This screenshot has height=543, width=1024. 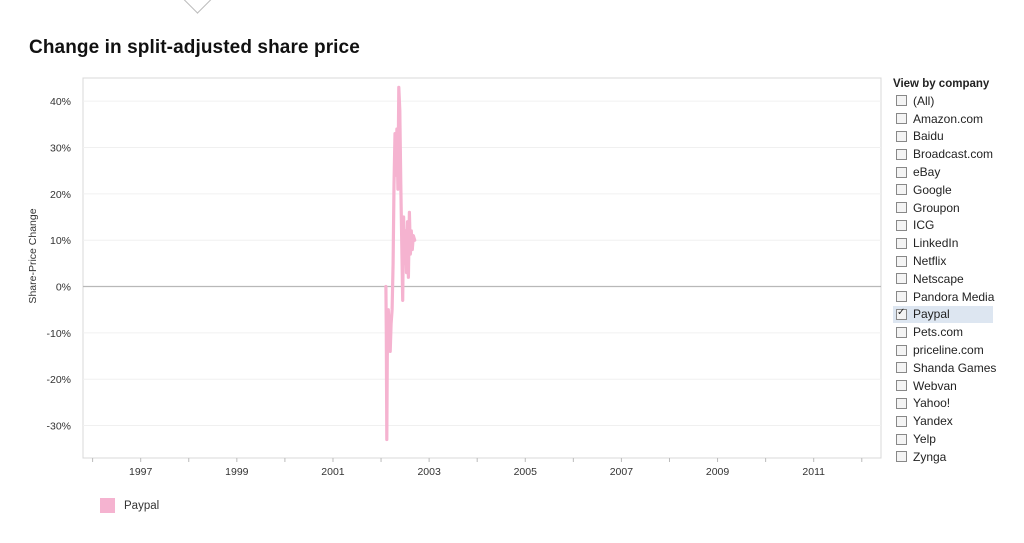 What do you see at coordinates (954, 296) in the screenshot?
I see `filter-item-label: Pandora Media` at bounding box center [954, 296].